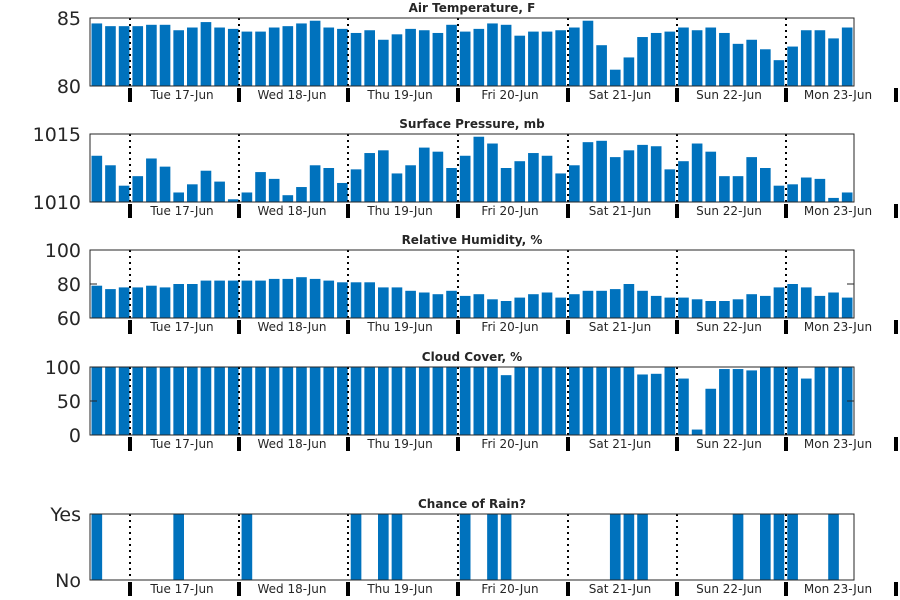  Describe the element at coordinates (838, 327) in the screenshot. I see `x-tick-label: Mon 23-Jun` at that location.